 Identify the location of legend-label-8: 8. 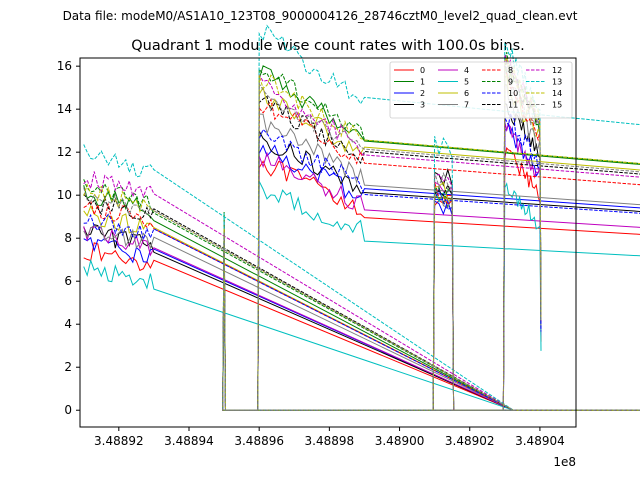
(510, 70).